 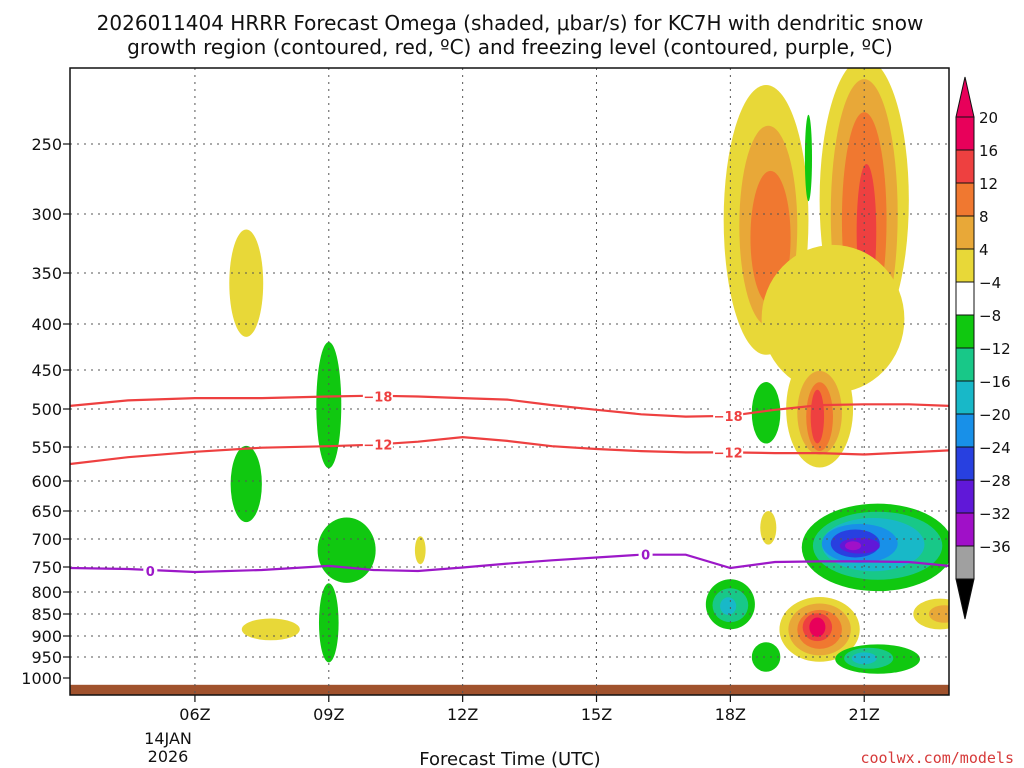 What do you see at coordinates (864, 714) in the screenshot?
I see `x-tick-label: 21Z` at bounding box center [864, 714].